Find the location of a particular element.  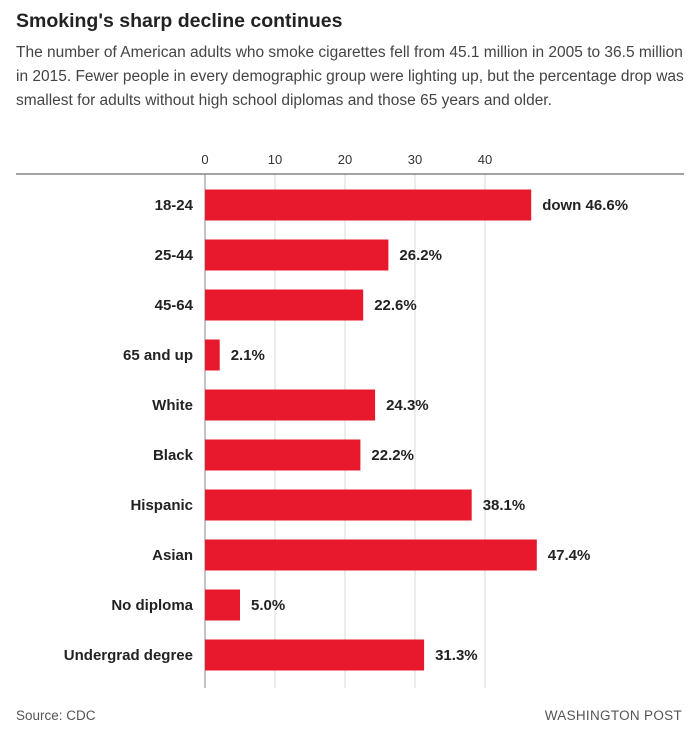

data-label: 22.6% is located at coordinates (395, 305).